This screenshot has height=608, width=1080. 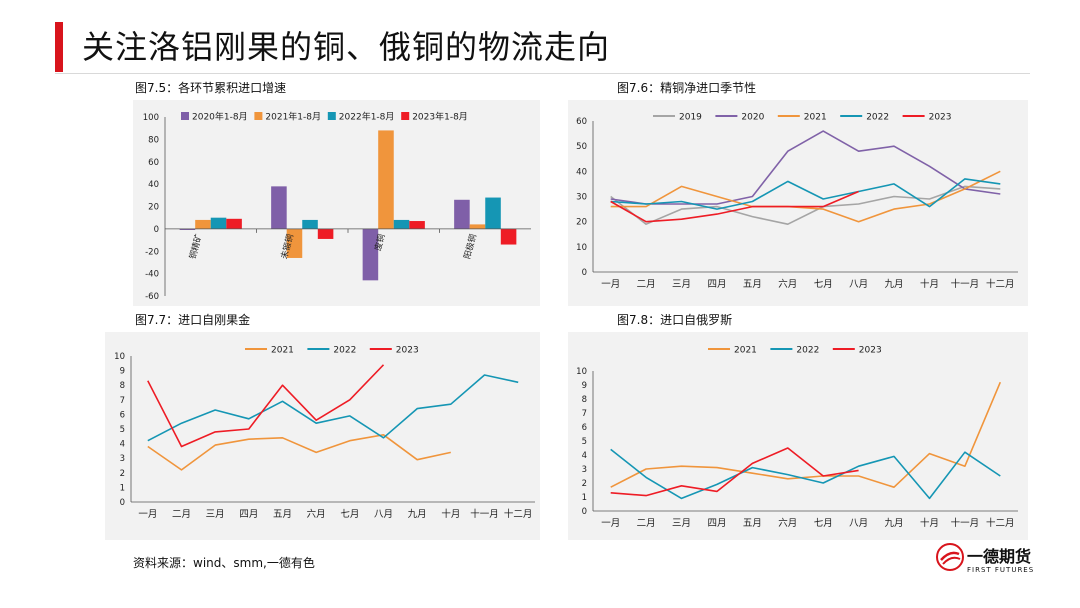 I want to click on chart-4-label: 图7.8：进口自俄罗斯, so click(x=675, y=320).